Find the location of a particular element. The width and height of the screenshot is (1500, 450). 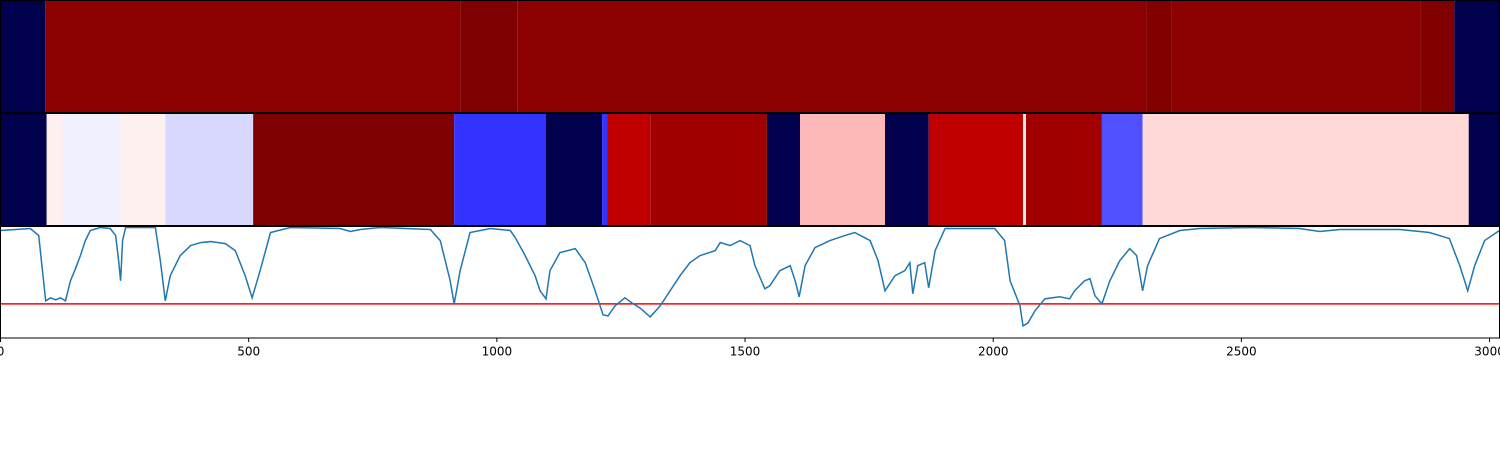

x-tick-label: 500 is located at coordinates (248, 352).